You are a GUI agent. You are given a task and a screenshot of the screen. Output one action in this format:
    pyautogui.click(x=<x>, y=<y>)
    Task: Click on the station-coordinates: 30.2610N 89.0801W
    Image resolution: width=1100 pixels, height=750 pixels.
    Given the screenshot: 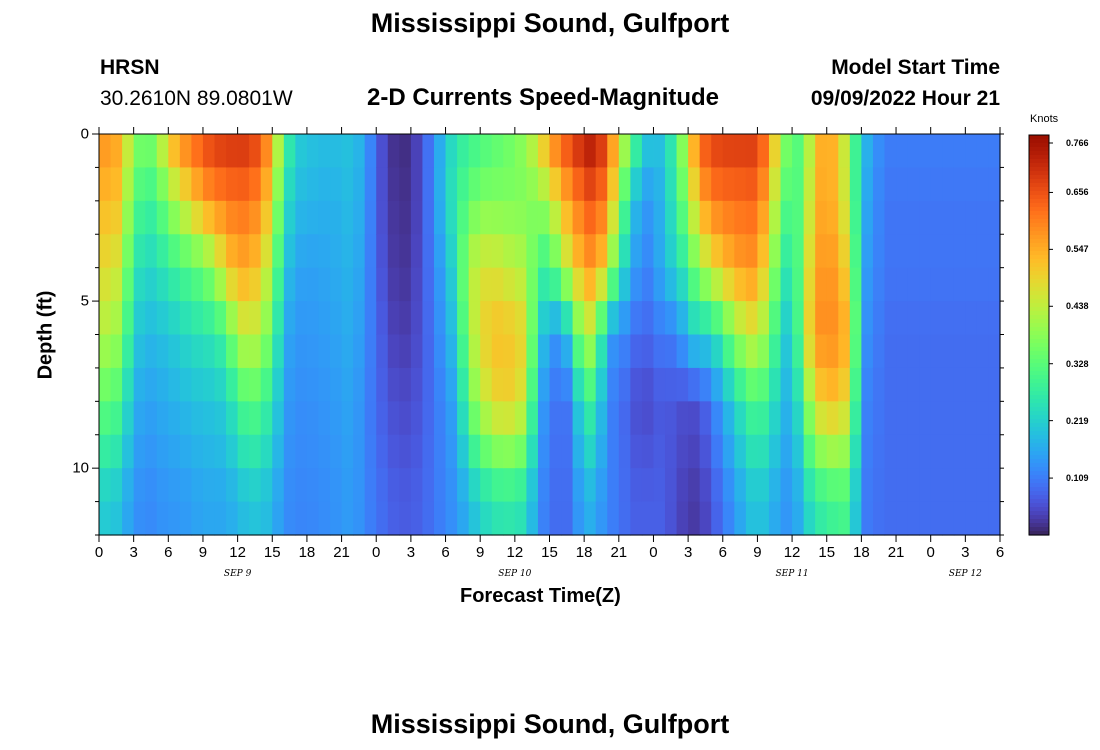 What is the action you would take?
    pyautogui.click(x=196, y=98)
    